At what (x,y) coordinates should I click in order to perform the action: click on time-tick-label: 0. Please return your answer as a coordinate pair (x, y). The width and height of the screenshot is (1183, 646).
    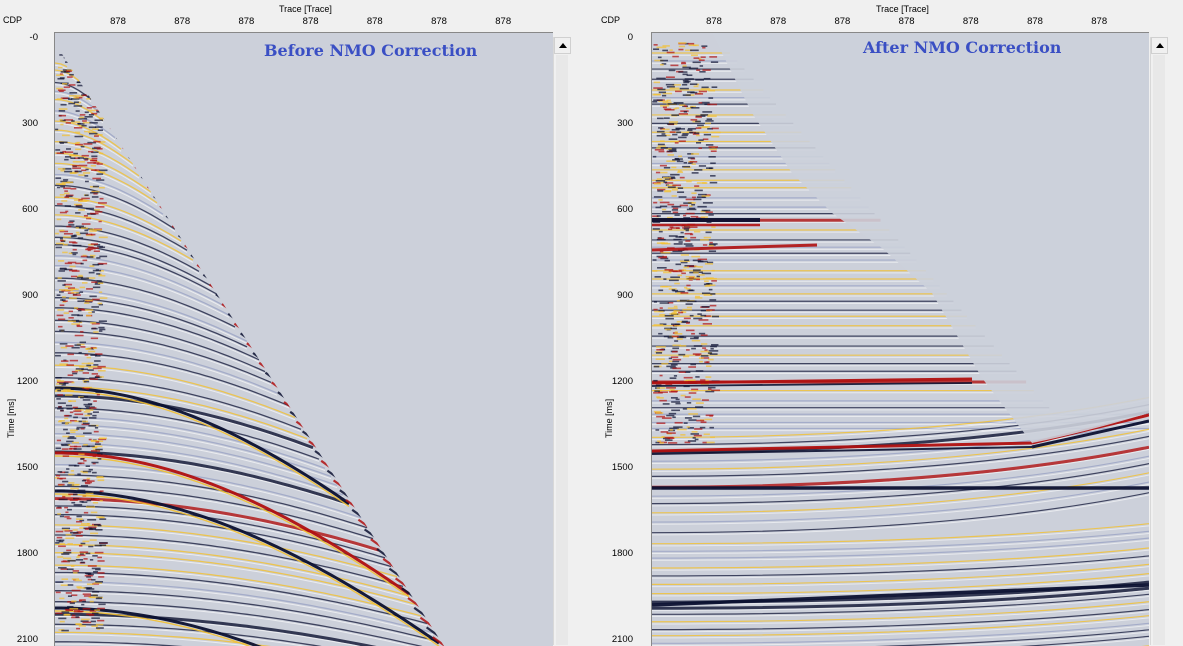
    Looking at the image, I should click on (613, 37).